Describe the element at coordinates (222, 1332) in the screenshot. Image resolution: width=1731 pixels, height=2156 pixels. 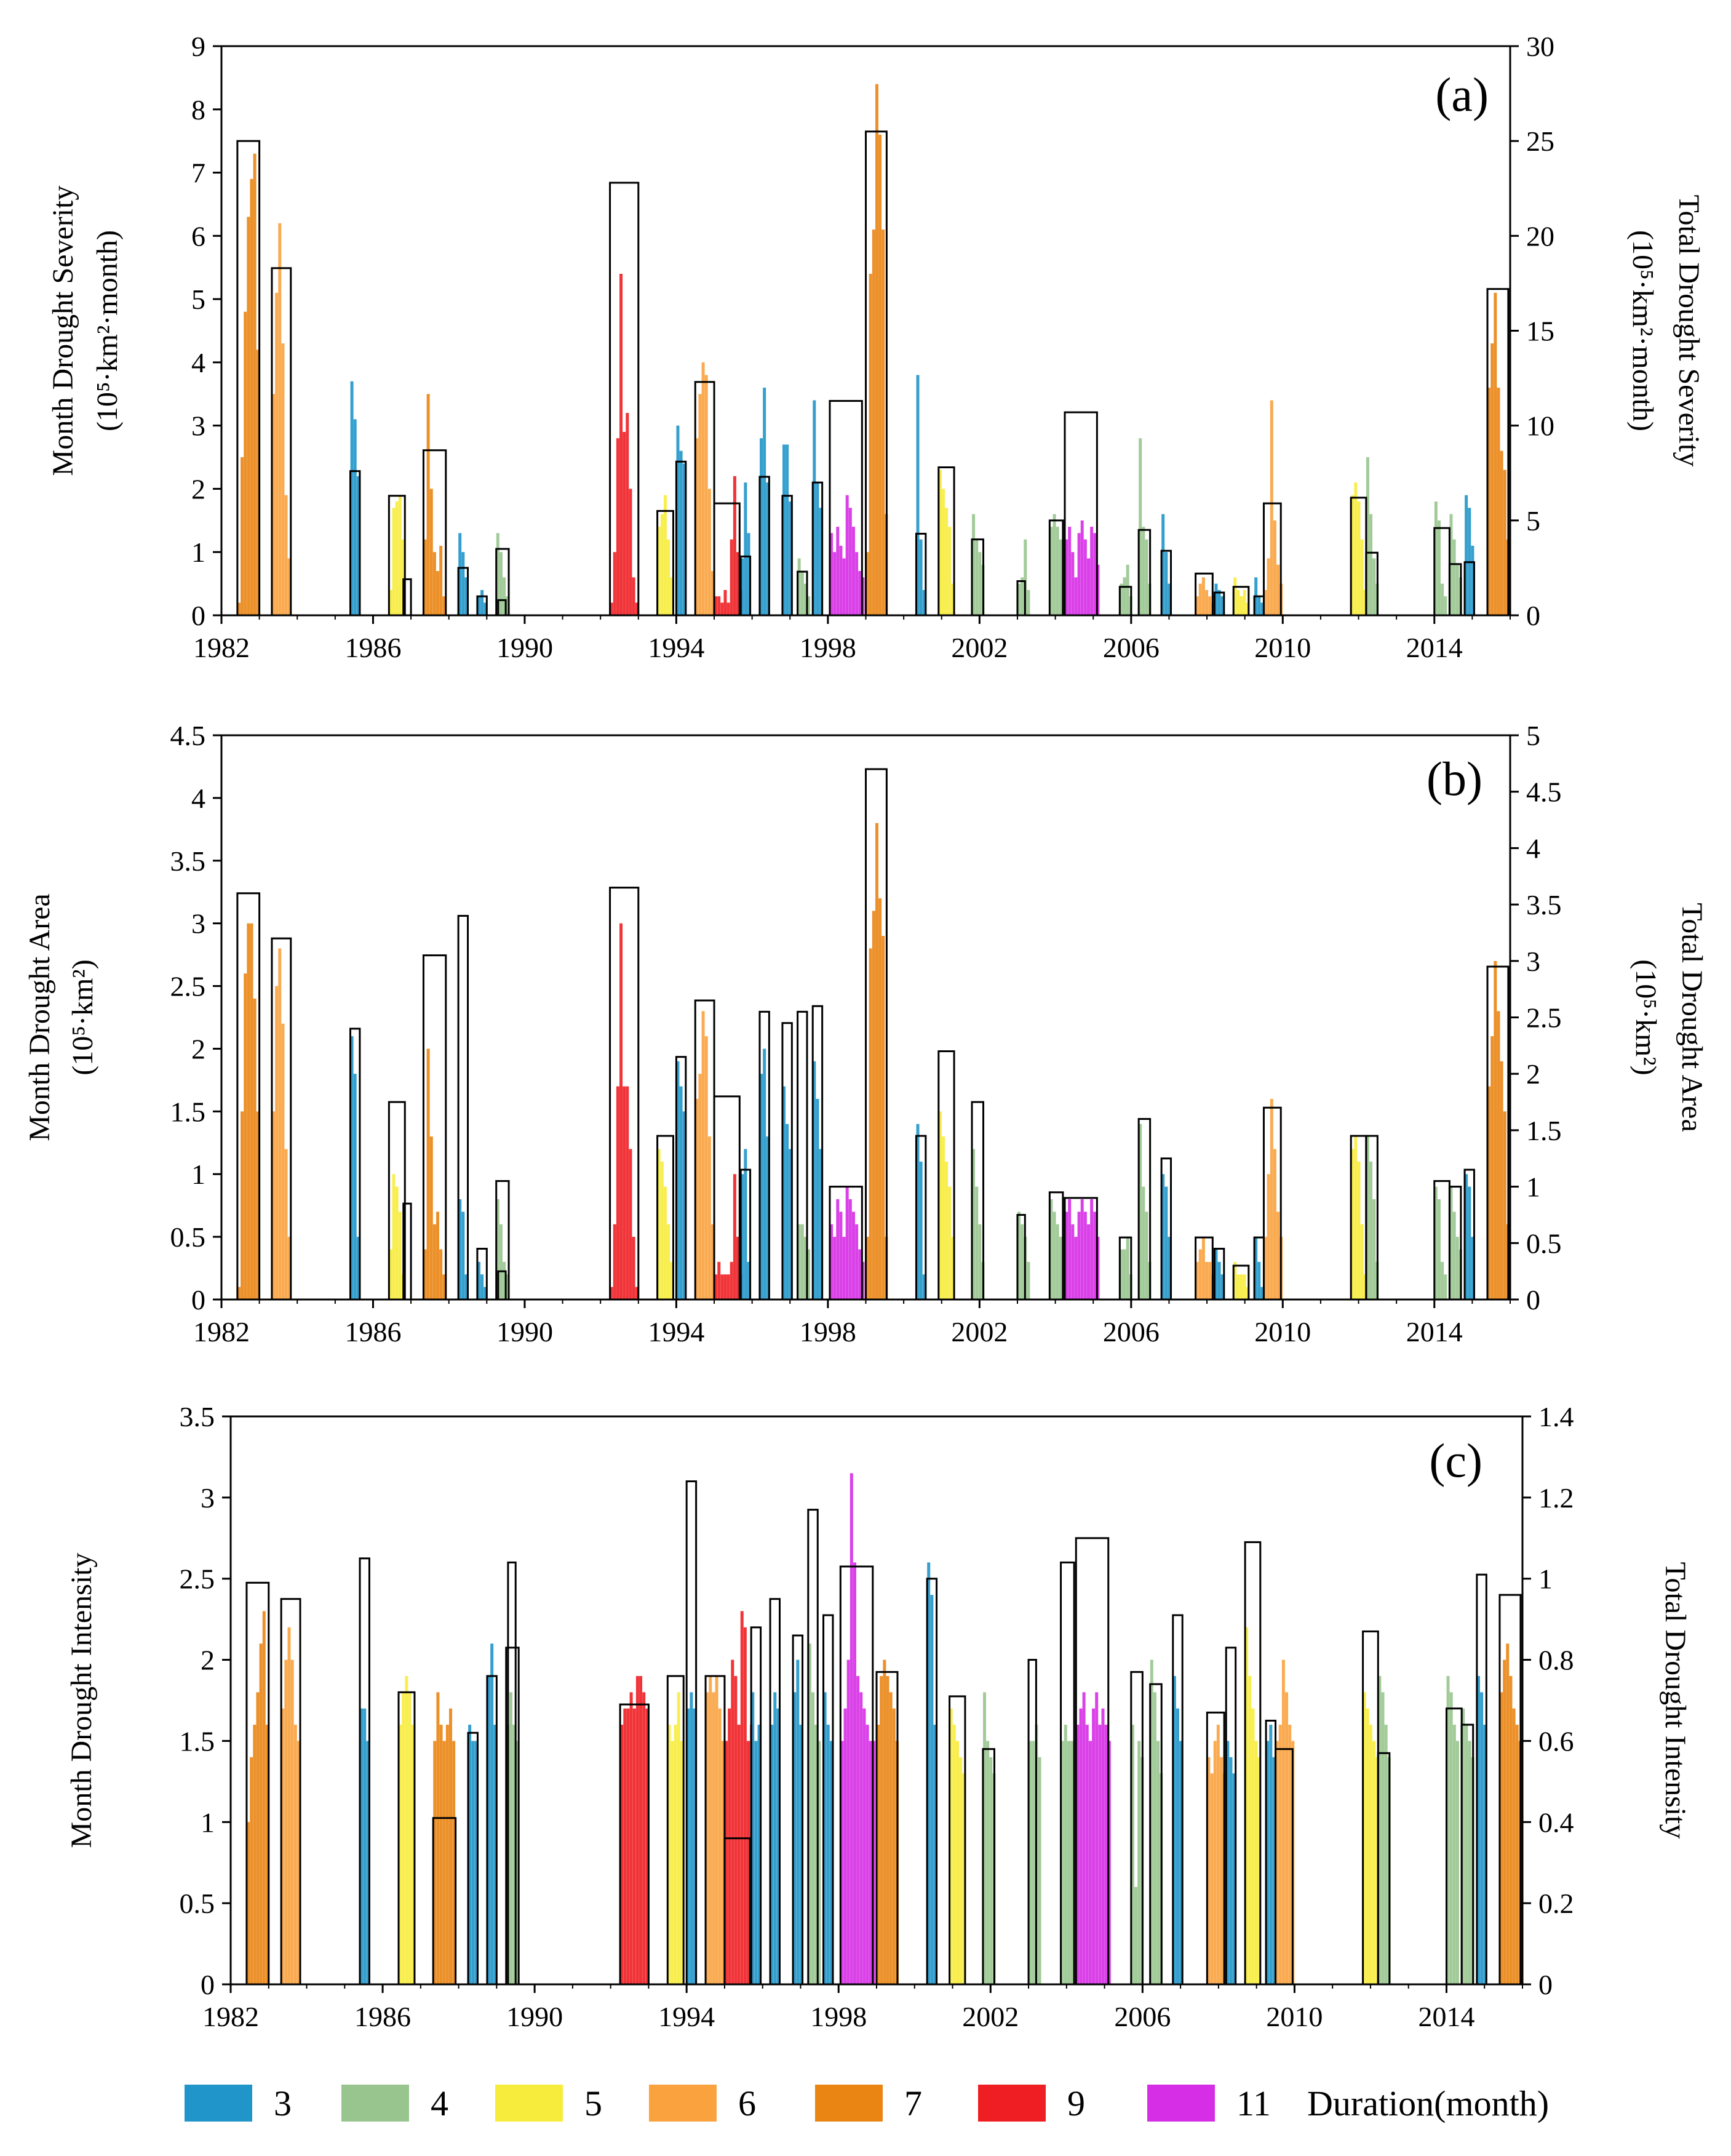
I see `x-tick-label: 1982` at that location.